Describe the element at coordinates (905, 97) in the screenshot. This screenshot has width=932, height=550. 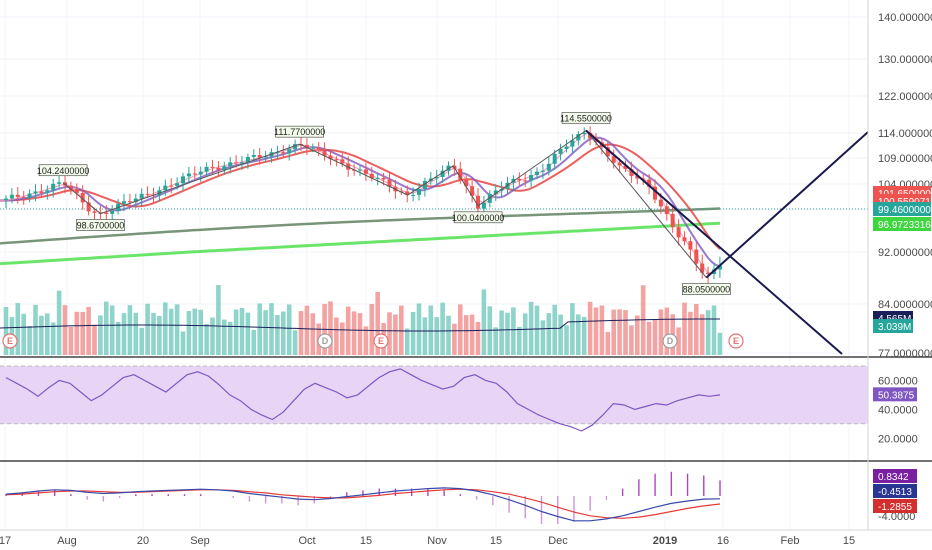
I see `price-axis-tick-label: 122.0000000` at that location.